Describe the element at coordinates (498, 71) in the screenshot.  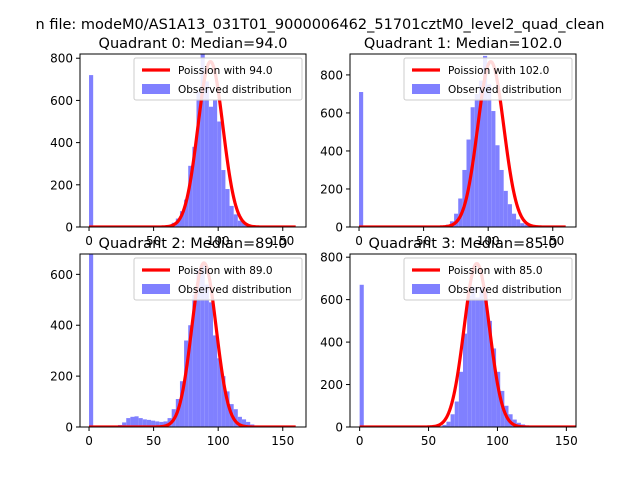
I see `legend-label-poisson: Poission with 102.0` at that location.